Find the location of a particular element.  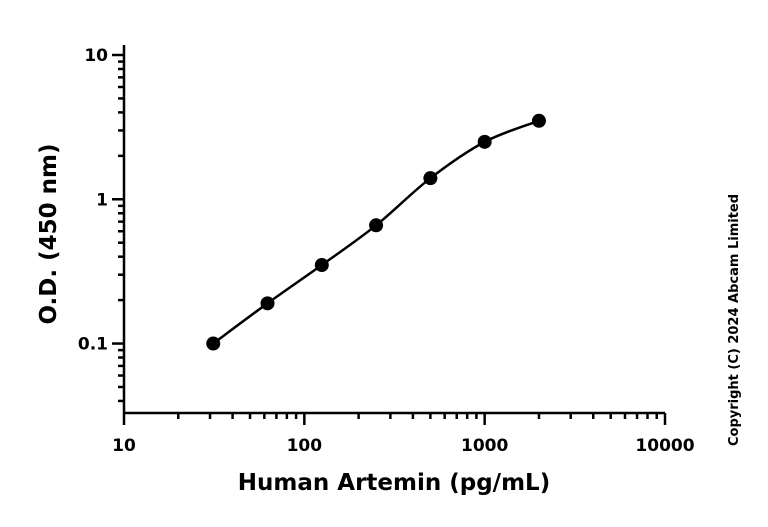

y-tick-label: 0.1 is located at coordinates (93, 345).